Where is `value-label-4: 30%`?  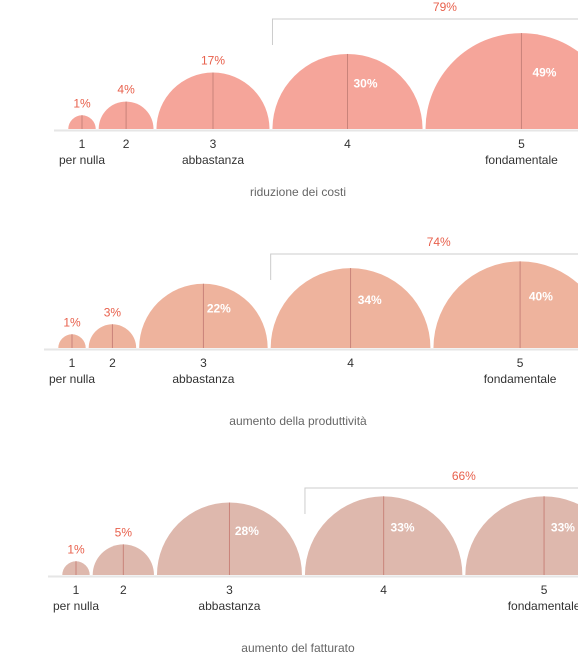 value-label-4: 30% is located at coordinates (366, 84).